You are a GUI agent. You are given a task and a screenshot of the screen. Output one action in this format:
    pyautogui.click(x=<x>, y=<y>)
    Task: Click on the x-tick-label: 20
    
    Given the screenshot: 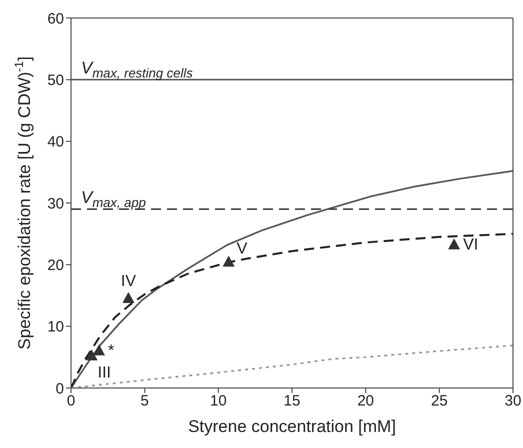 What is the action you would take?
    pyautogui.click(x=365, y=401)
    